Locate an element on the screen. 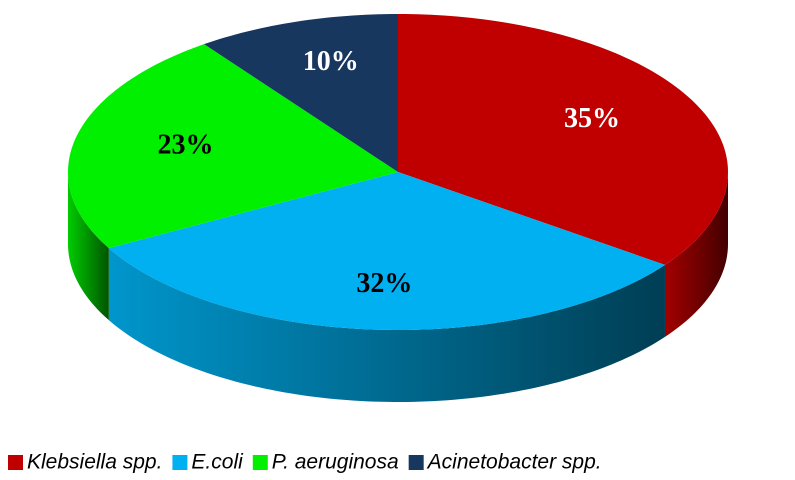 This screenshot has width=795, height=480. value-label: 10% is located at coordinates (331, 61).